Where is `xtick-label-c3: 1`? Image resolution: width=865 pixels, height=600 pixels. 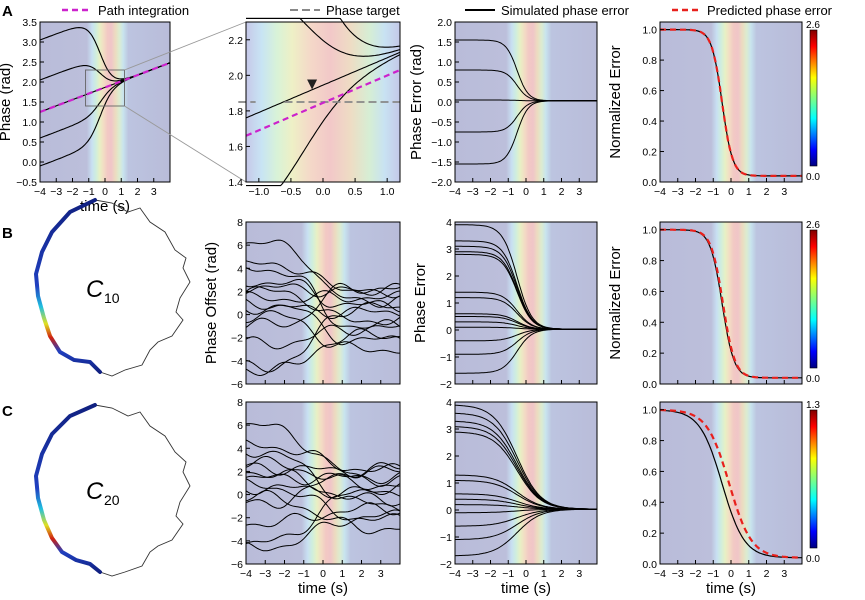 xtick-label-c3: 1 is located at coordinates (544, 574).